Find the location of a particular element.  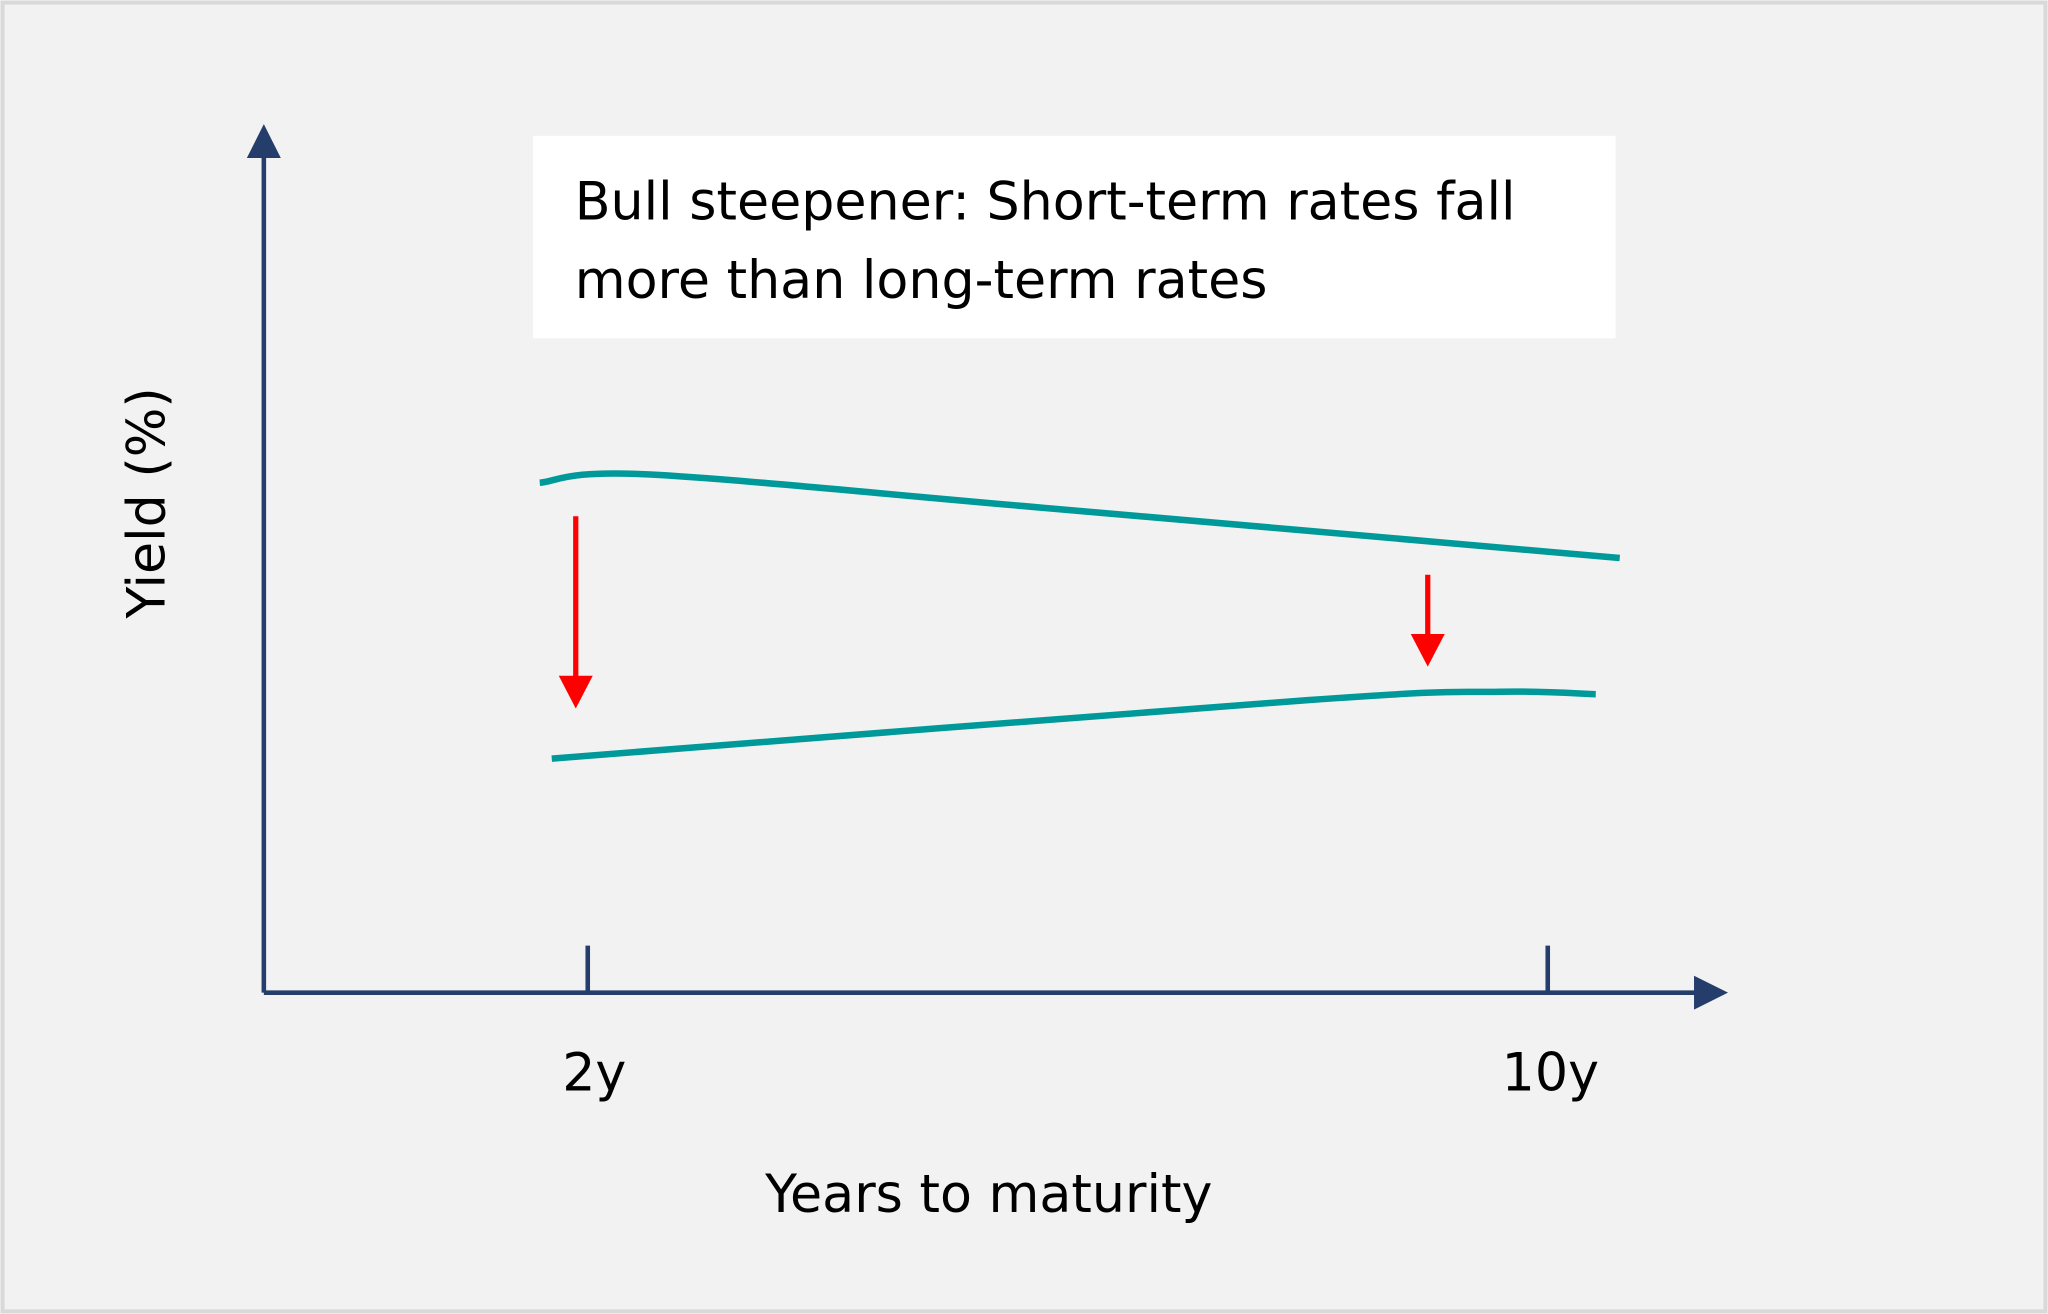

y-axis-label: Yield (%) is located at coordinates (148, 503).